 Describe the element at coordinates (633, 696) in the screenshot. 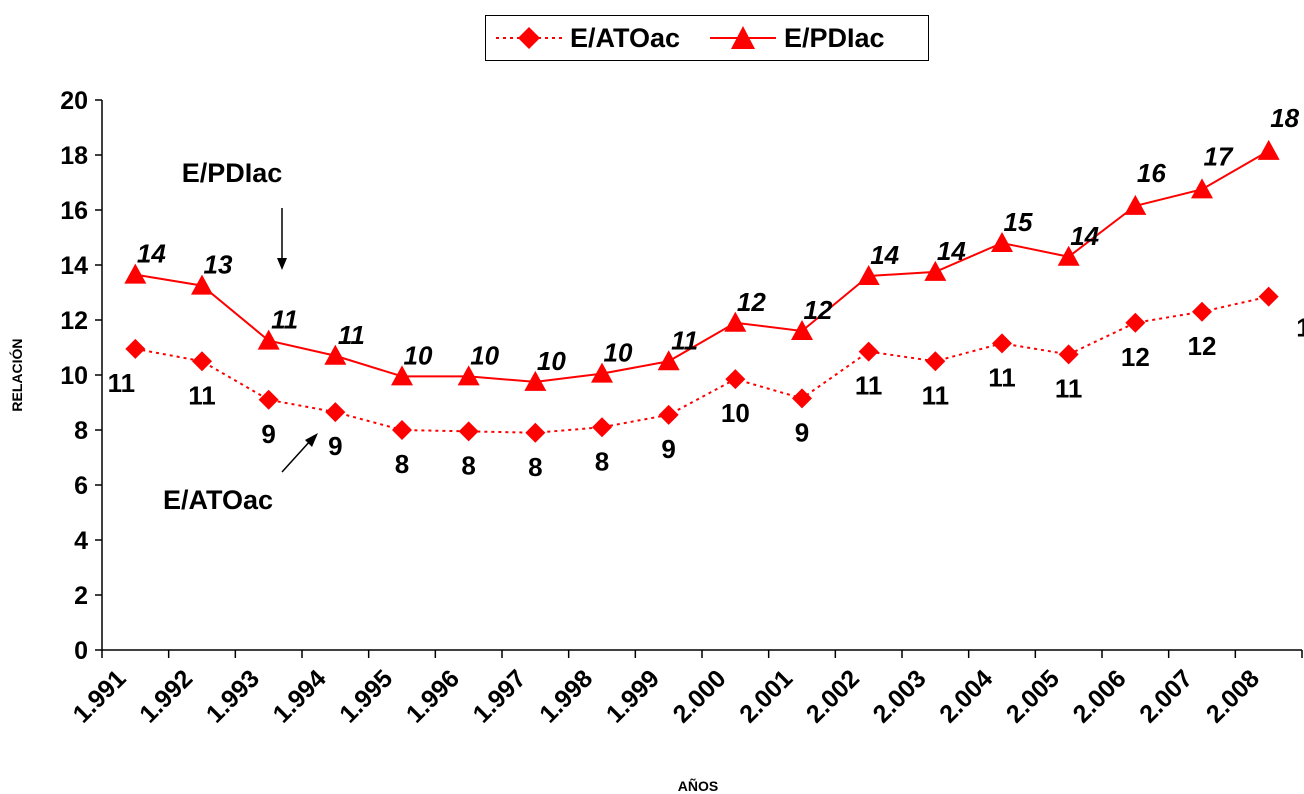

I see `x-tick-label: 1.999` at that location.